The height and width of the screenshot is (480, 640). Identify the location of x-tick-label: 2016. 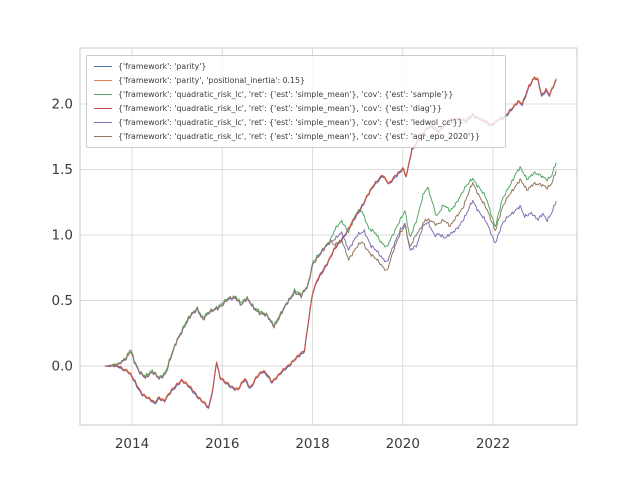
(222, 444).